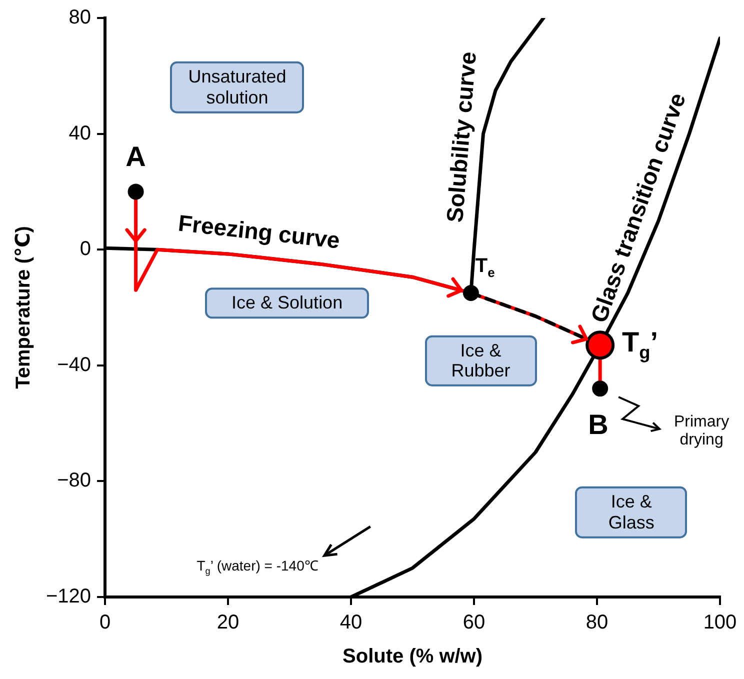 Image resolution: width=744 pixels, height=679 pixels. Describe the element at coordinates (74, 365) in the screenshot. I see `y-tick-label: −40` at that location.